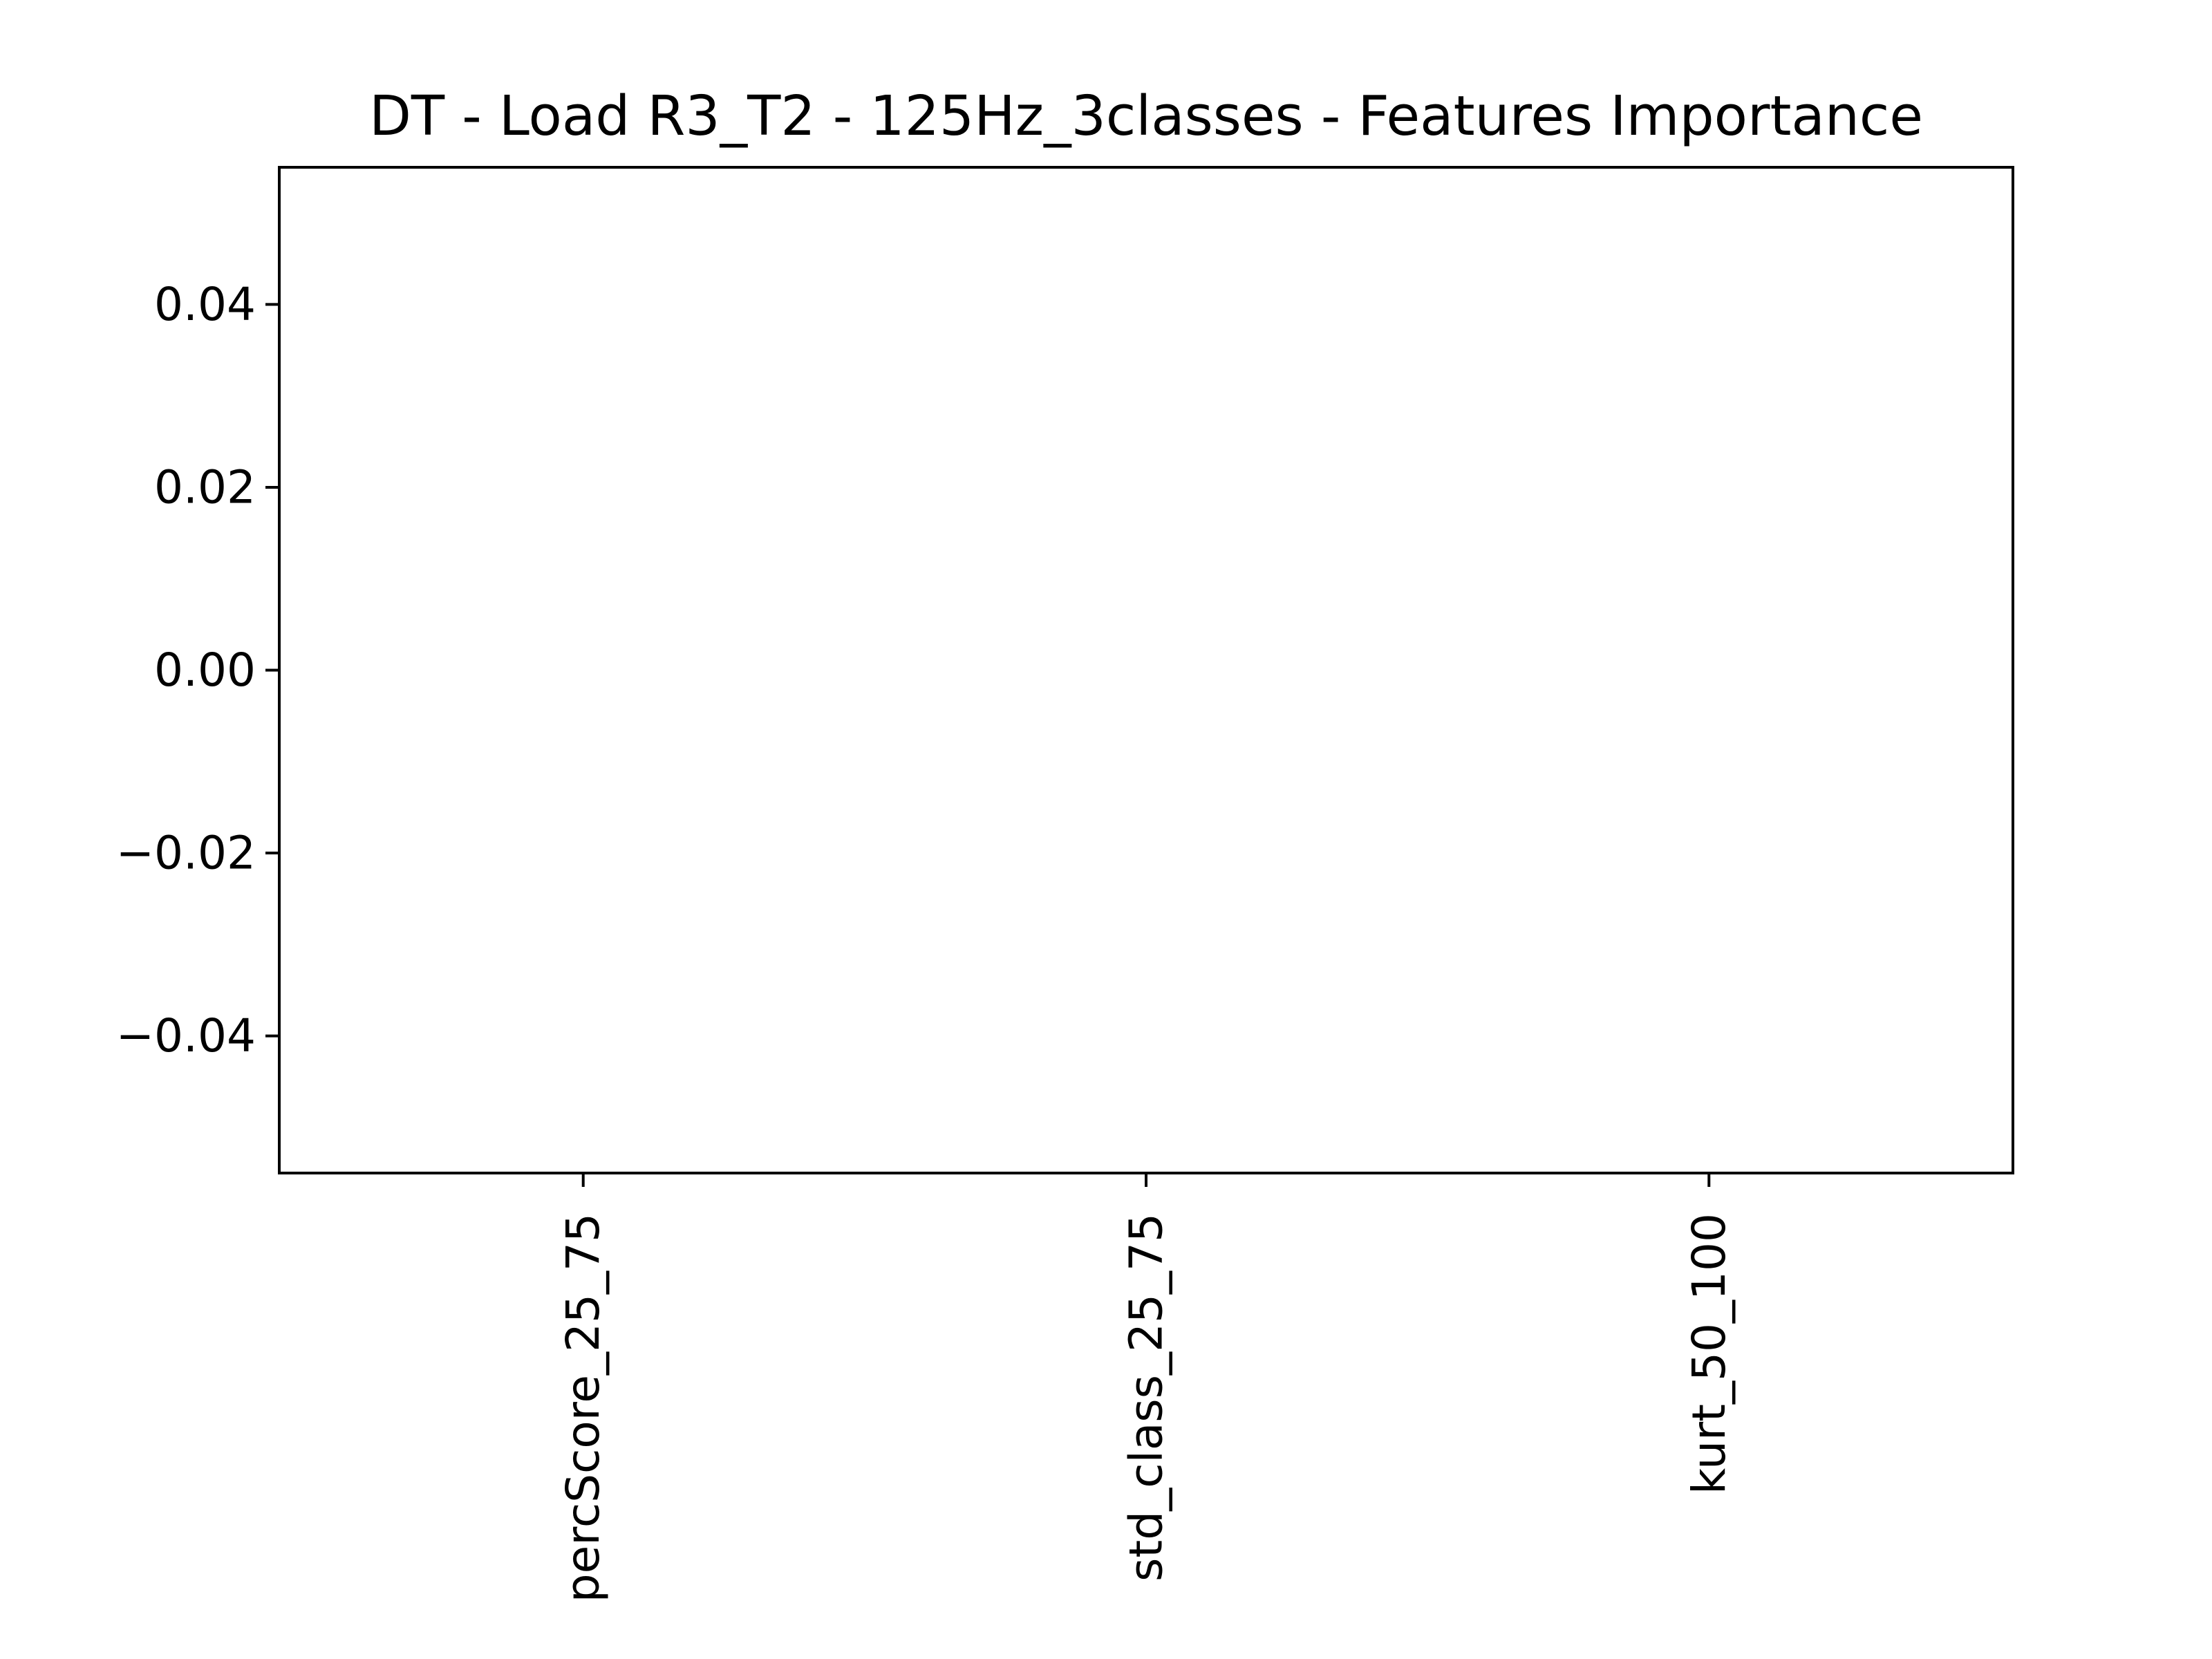  What do you see at coordinates (205, 304) in the screenshot?
I see `y-tick-label: 0.04` at bounding box center [205, 304].